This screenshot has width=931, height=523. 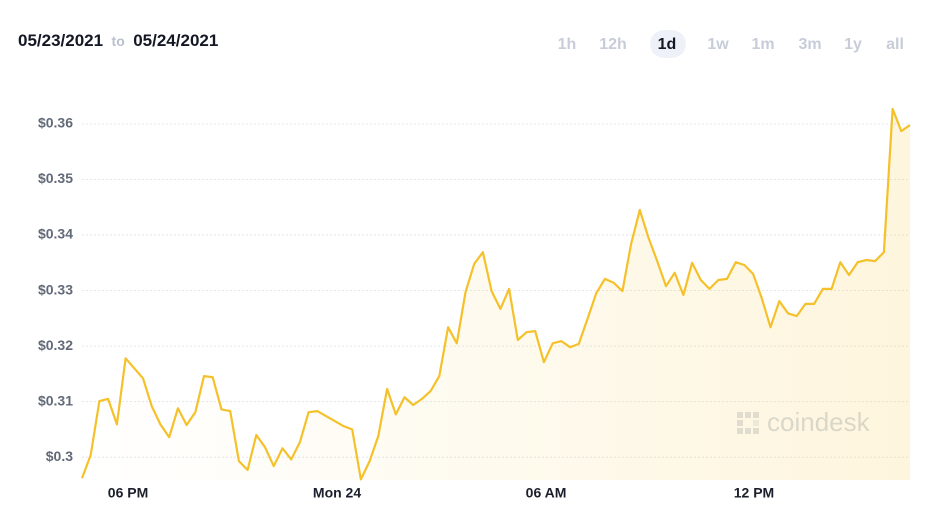 What do you see at coordinates (718, 44) in the screenshot?
I see `range-button: 1w` at bounding box center [718, 44].